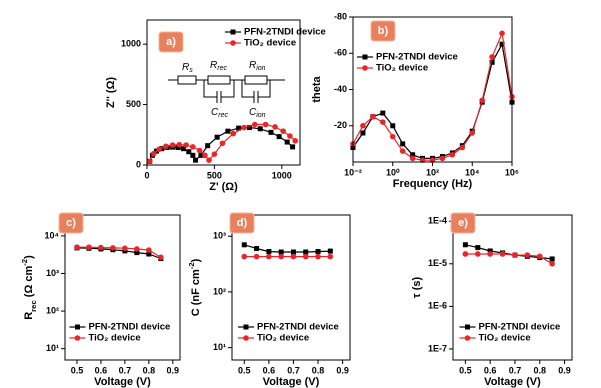 This screenshot has height=388, width=601. What do you see at coordinates (317, 88) in the screenshot?
I see `y-axis-label: theta` at bounding box center [317, 88].